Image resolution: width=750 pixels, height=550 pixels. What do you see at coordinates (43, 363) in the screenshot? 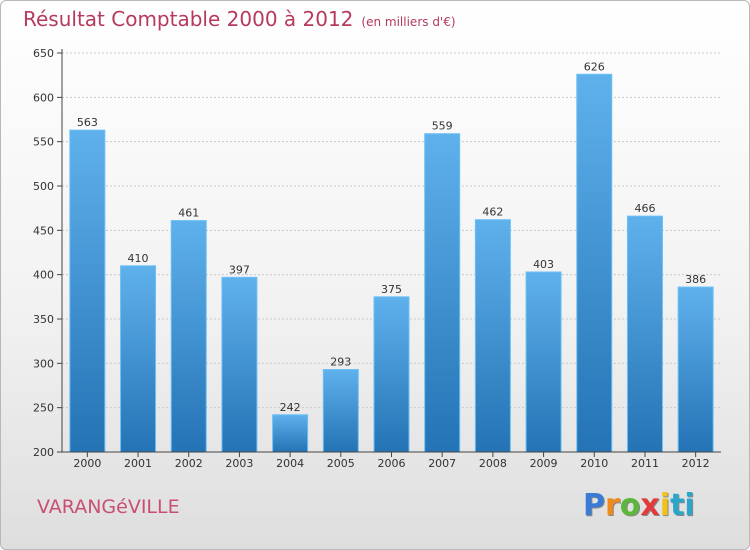
I see `y-tick-label: 300` at bounding box center [43, 363].